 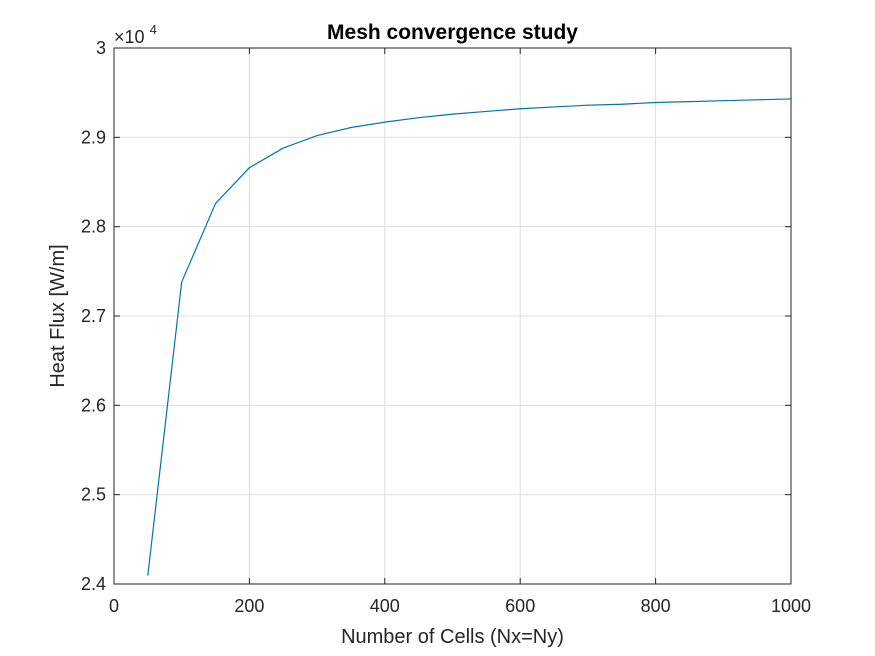 I want to click on x-tick-label: 400, so click(x=385, y=606).